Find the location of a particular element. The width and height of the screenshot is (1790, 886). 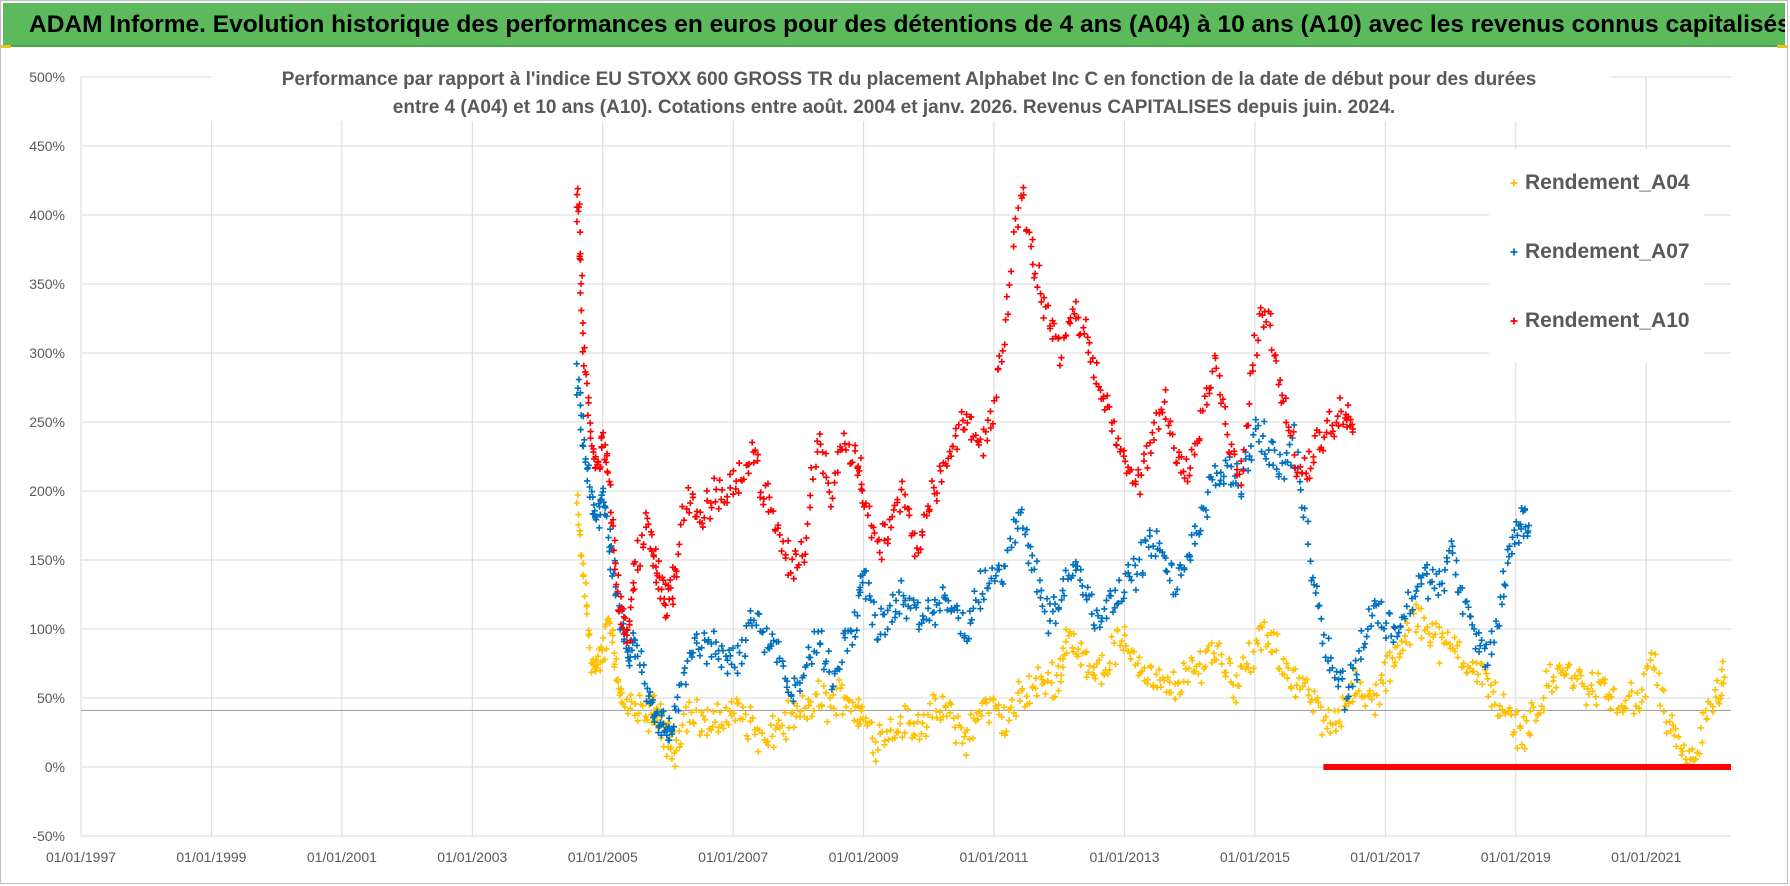

legend-background is located at coordinates (1596, 256).